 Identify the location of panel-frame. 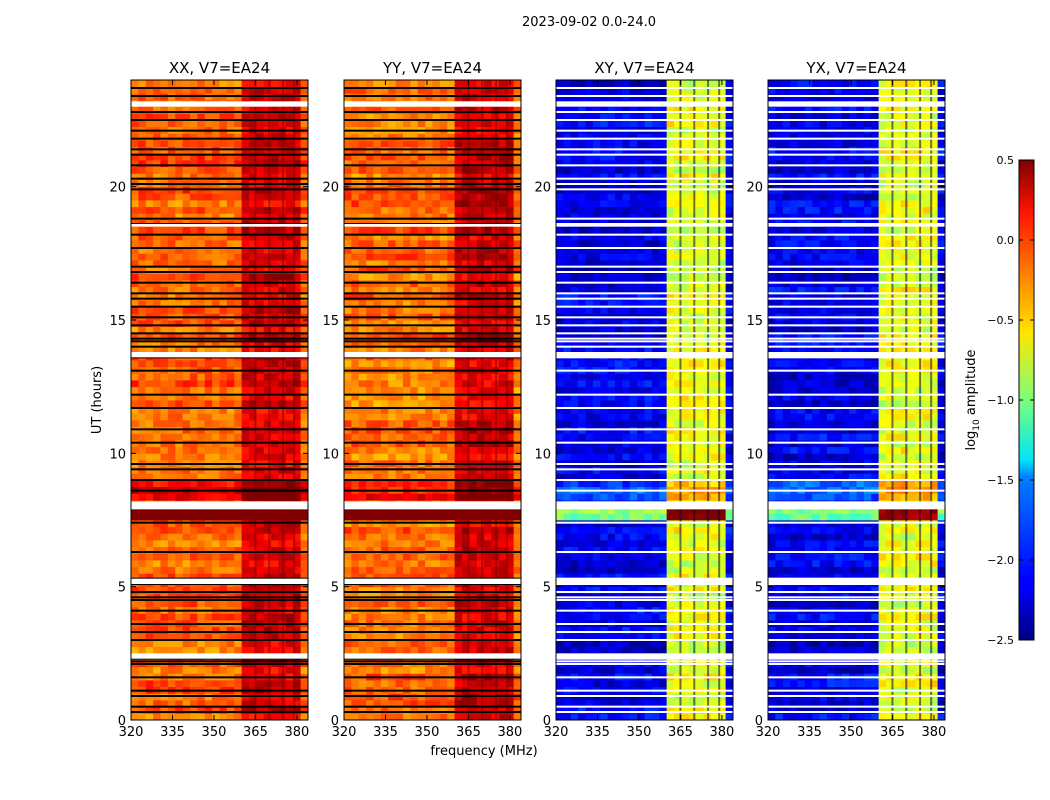
(219, 400).